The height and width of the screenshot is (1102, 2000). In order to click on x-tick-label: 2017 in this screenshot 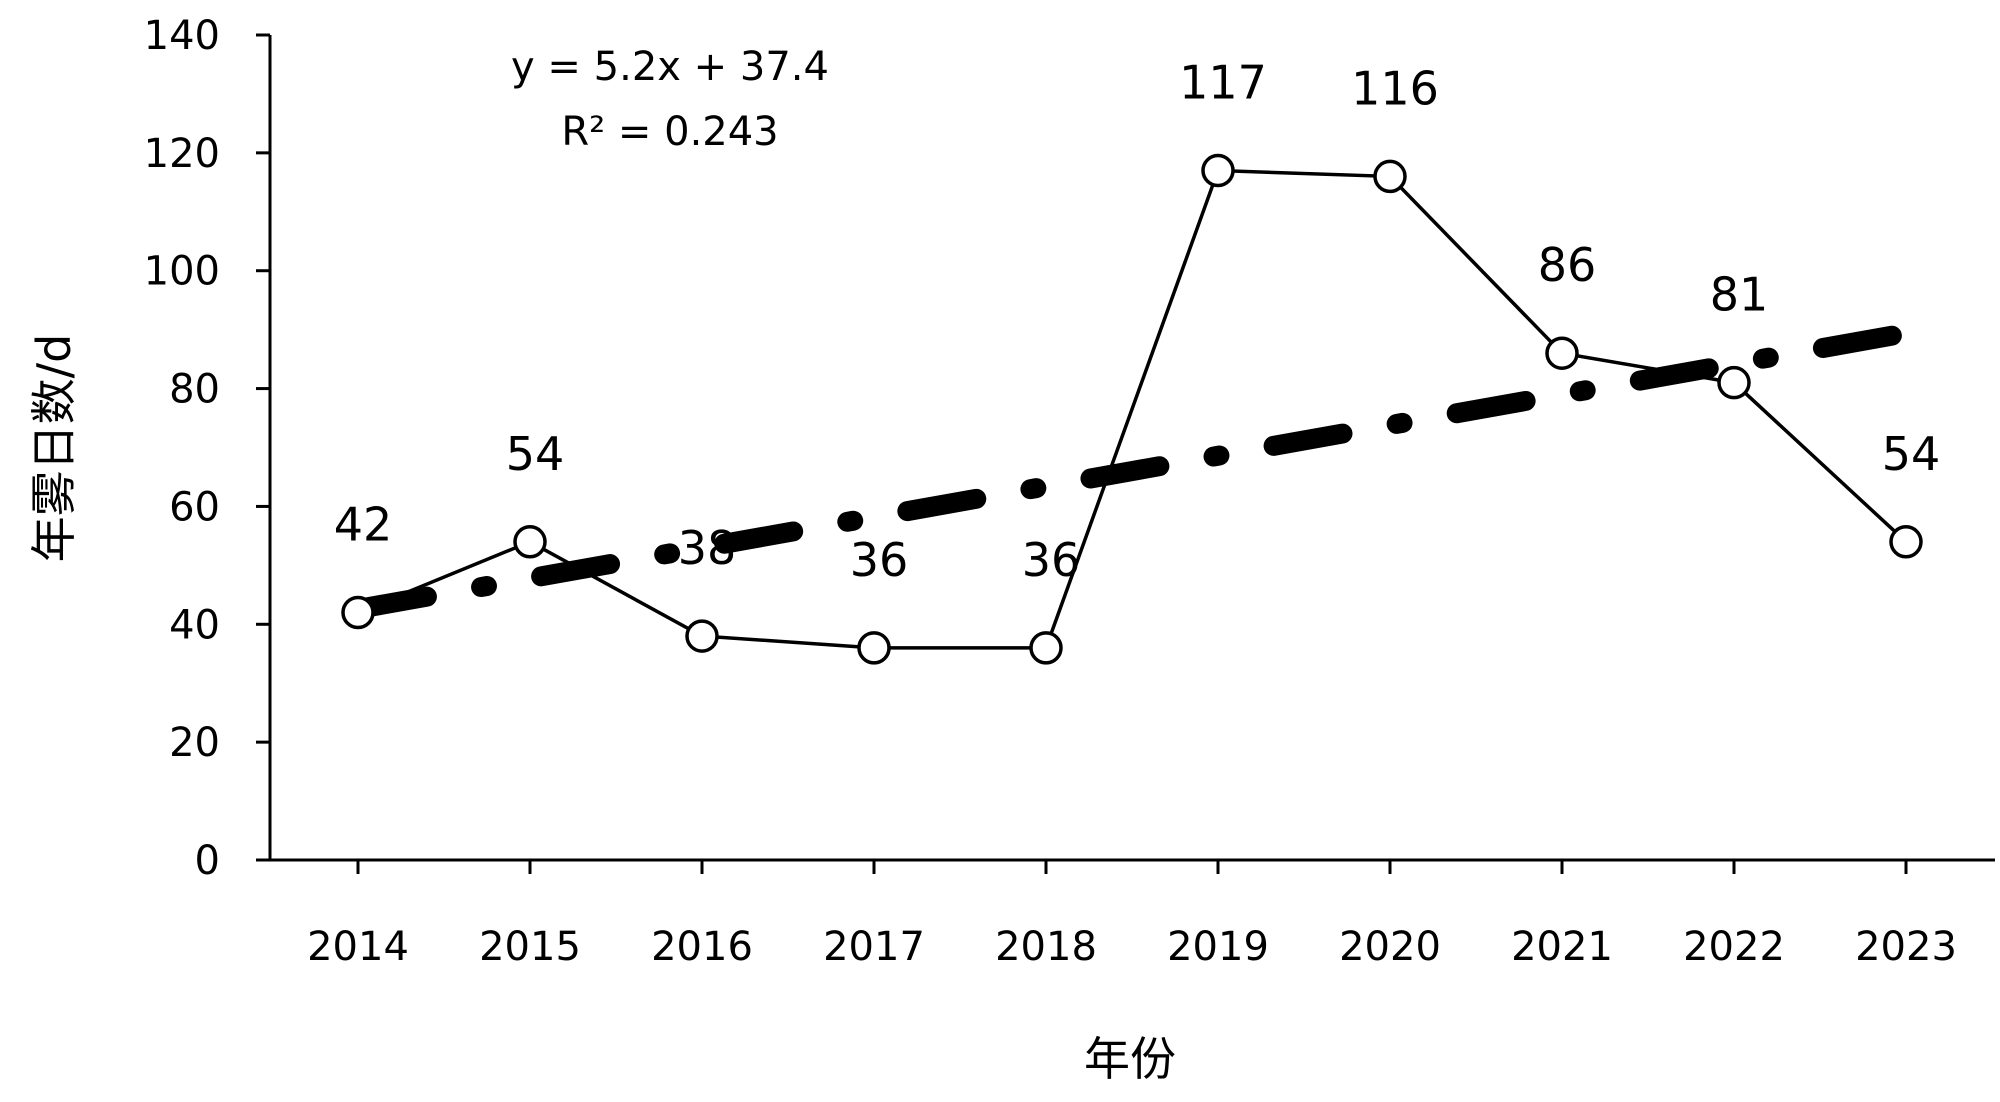, I will do `click(874, 947)`.